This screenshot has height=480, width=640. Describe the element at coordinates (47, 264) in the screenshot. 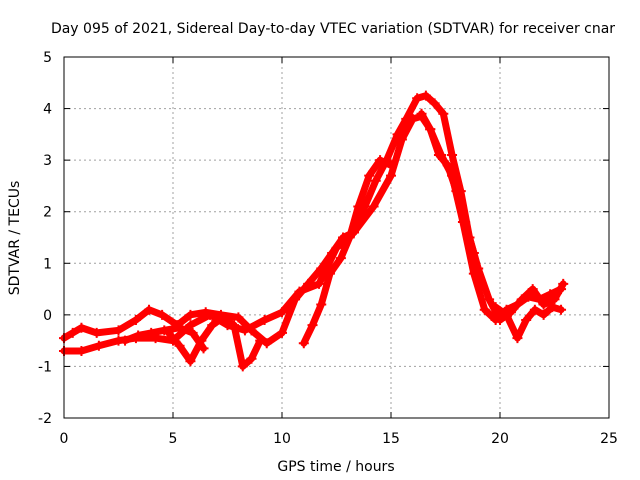

I see `y-tick-label: 1` at that location.